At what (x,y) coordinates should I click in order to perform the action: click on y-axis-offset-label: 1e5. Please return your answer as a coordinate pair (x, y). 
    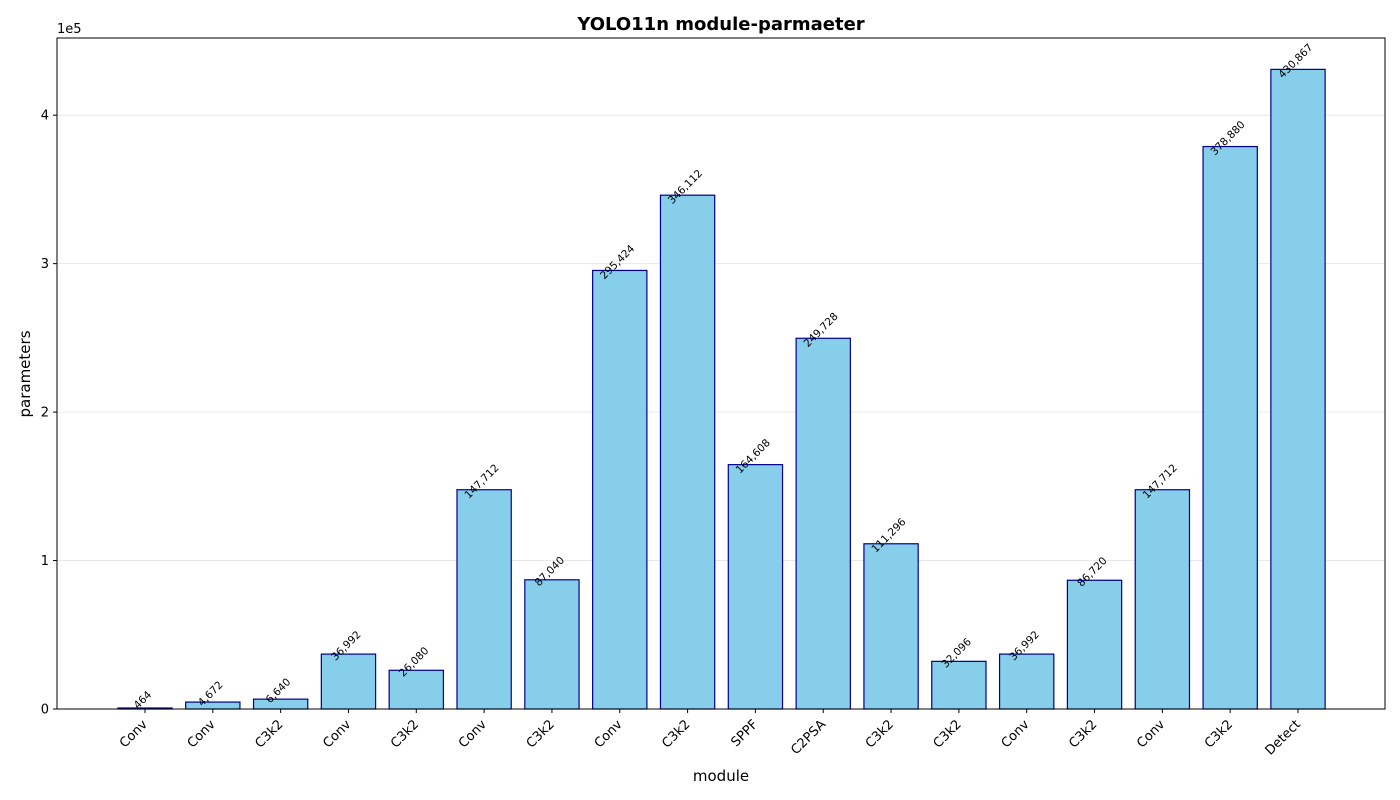
    Looking at the image, I should click on (69, 29).